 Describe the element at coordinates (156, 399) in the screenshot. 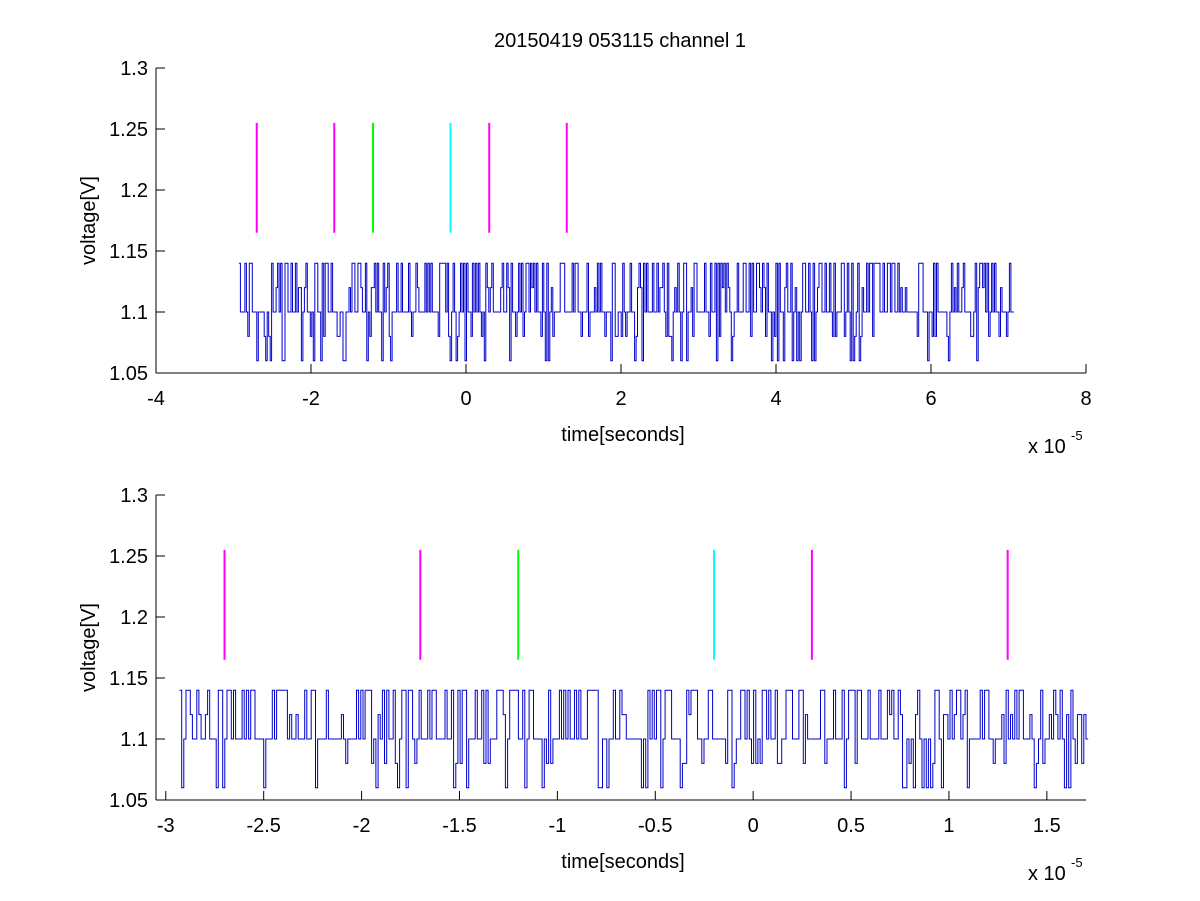

I see `x-tick-label: -4` at that location.